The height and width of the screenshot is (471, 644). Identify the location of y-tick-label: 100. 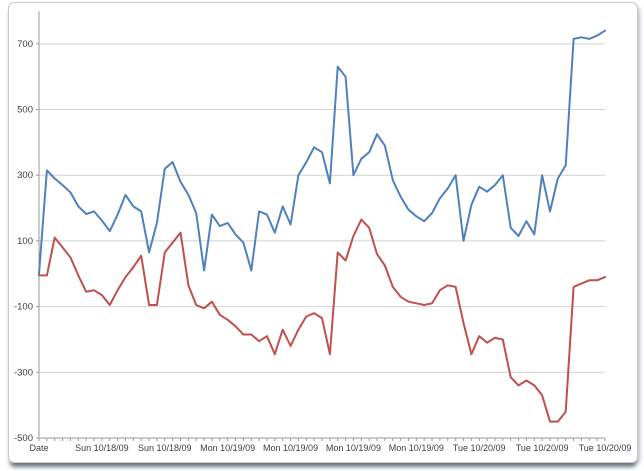
(25, 241).